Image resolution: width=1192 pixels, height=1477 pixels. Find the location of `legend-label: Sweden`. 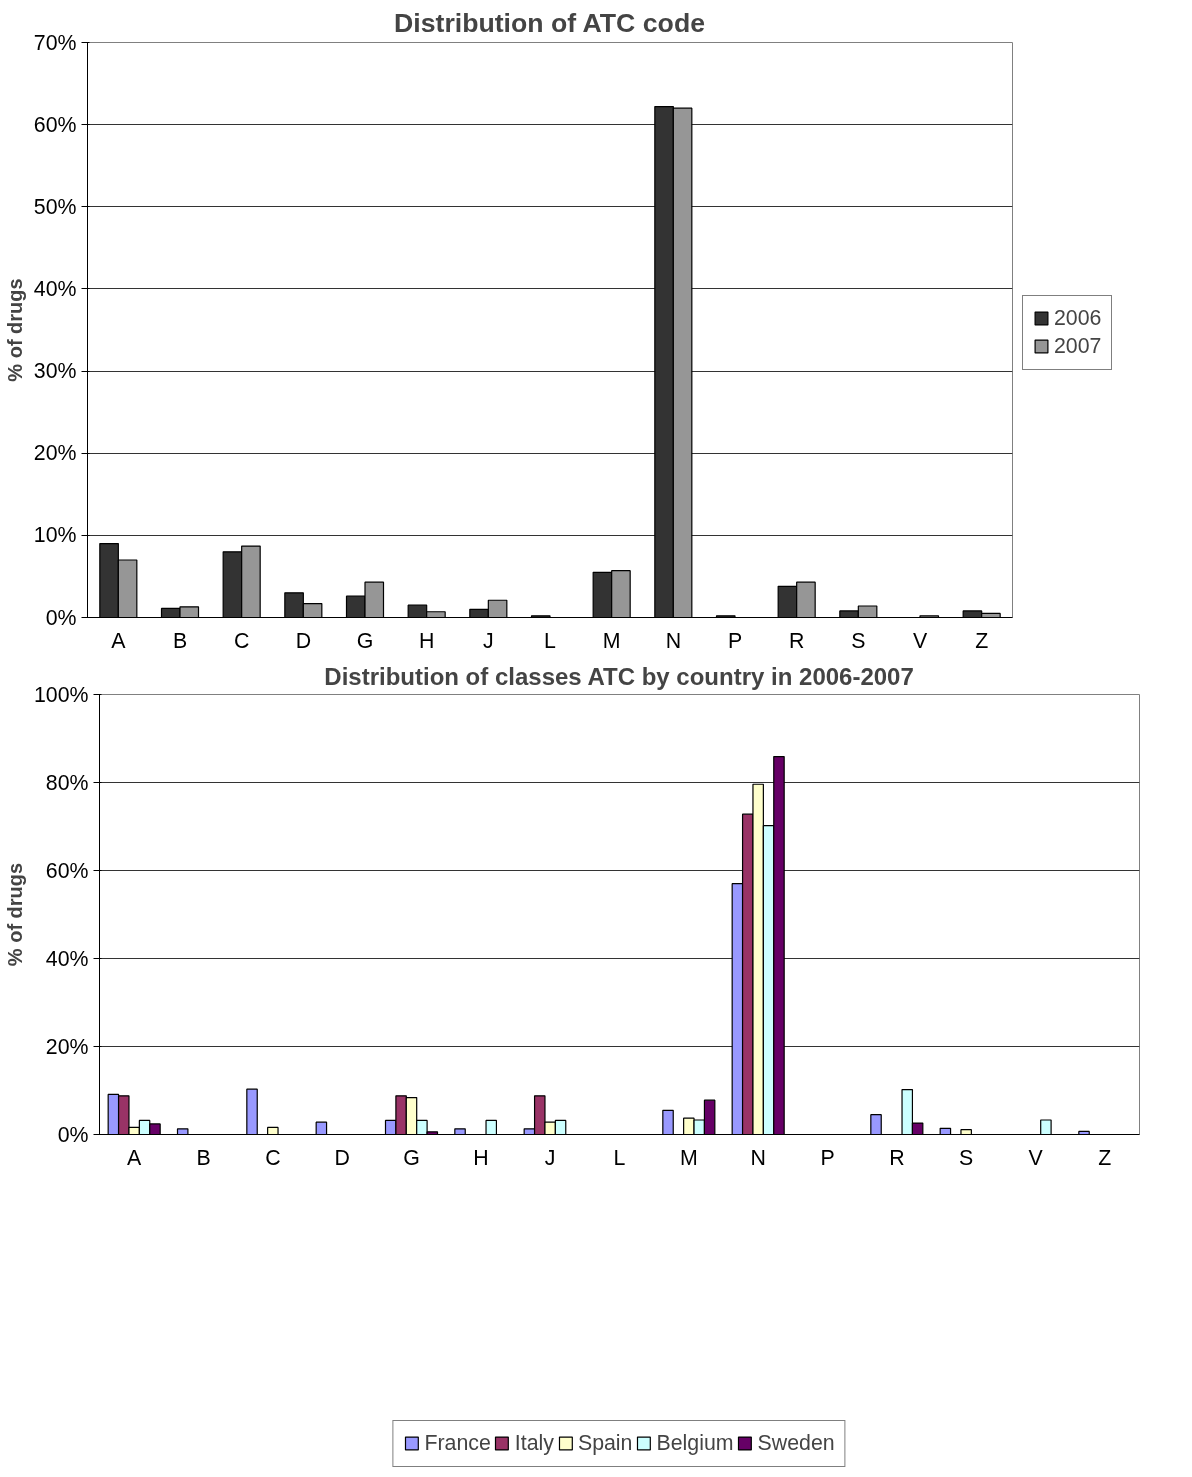

legend-label: Sweden is located at coordinates (796, 1443).